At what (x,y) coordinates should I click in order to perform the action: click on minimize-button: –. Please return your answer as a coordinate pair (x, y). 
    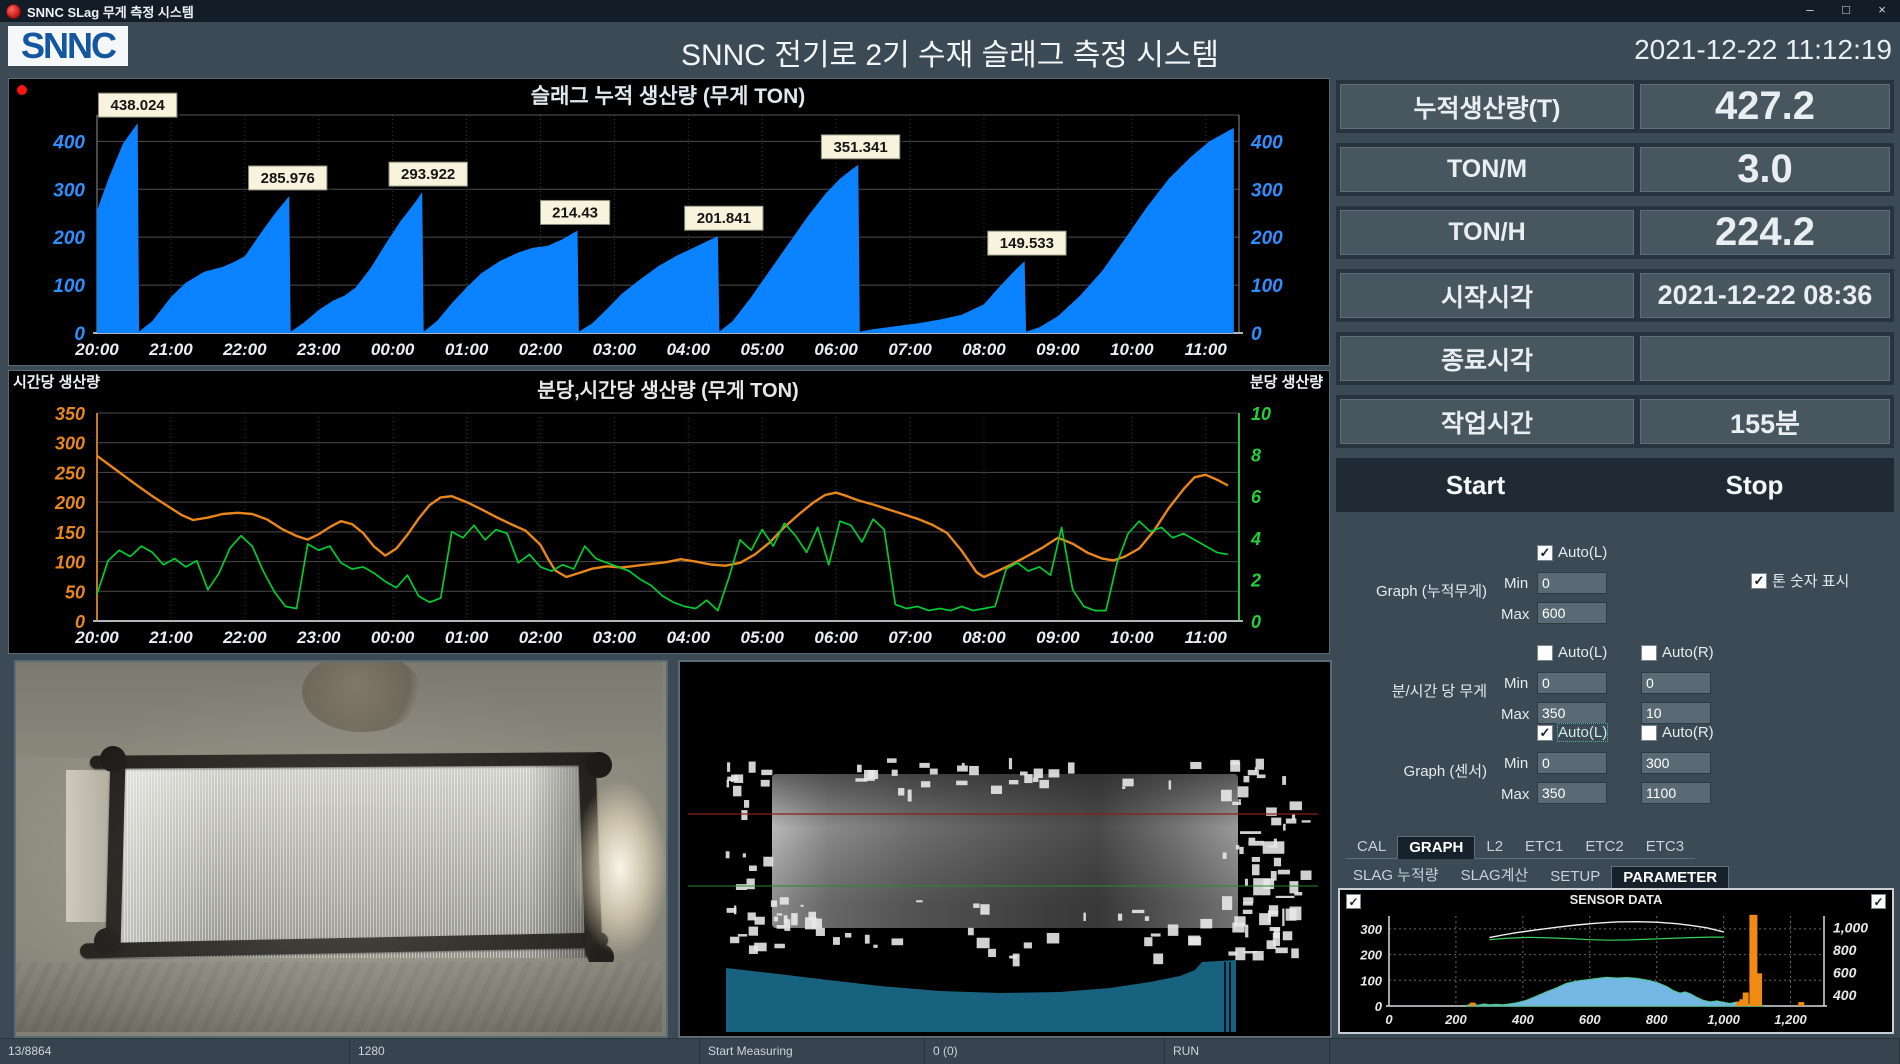
    Looking at the image, I should click on (1810, 9).